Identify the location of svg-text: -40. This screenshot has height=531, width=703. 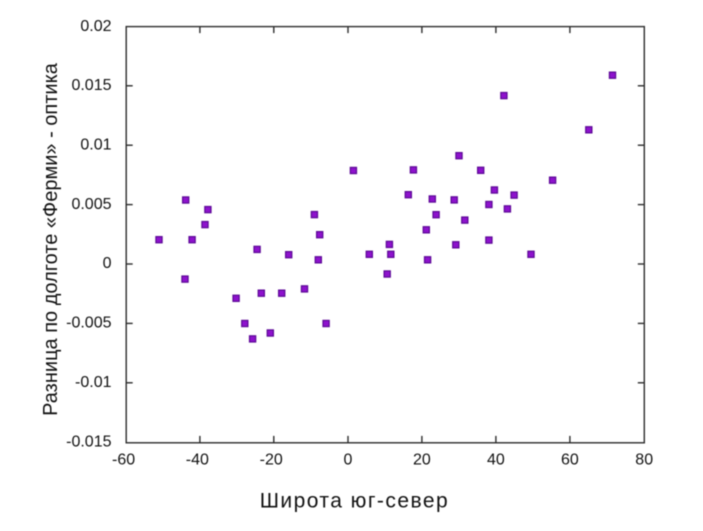
(197, 460).